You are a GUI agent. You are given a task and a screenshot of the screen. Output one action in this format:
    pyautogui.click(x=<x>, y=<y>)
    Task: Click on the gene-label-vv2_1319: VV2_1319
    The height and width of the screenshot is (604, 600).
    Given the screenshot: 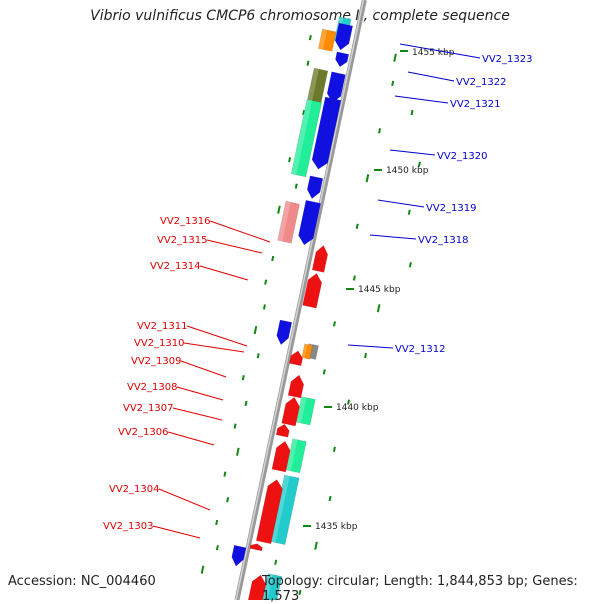 What is the action you would take?
    pyautogui.click(x=451, y=208)
    